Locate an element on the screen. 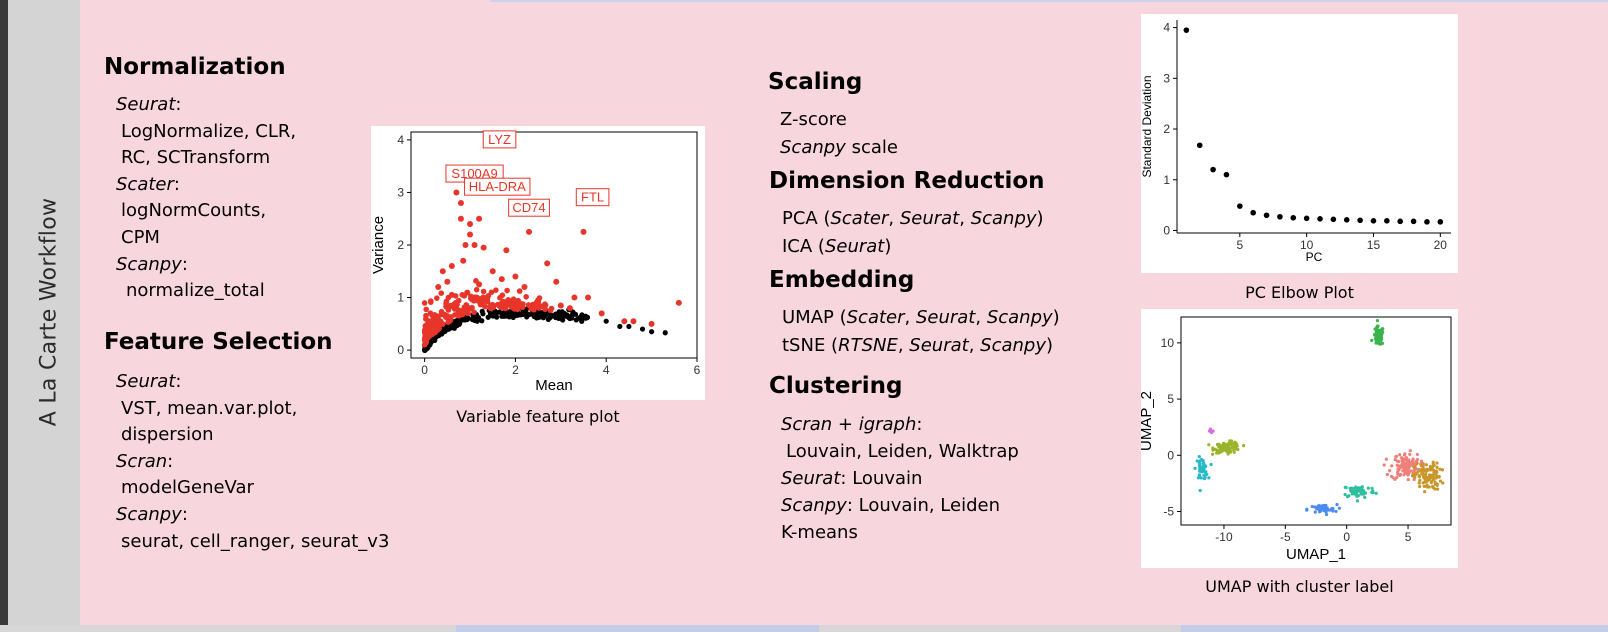 The width and height of the screenshot is (1608, 632). y-tick-label: -5 is located at coordinates (1168, 512).